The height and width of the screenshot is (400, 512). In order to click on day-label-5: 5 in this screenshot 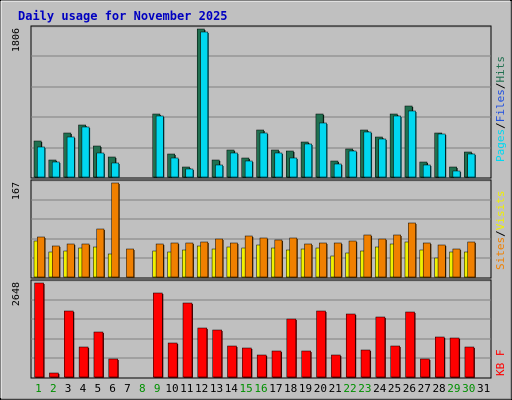, I will do `click(97, 388)`.